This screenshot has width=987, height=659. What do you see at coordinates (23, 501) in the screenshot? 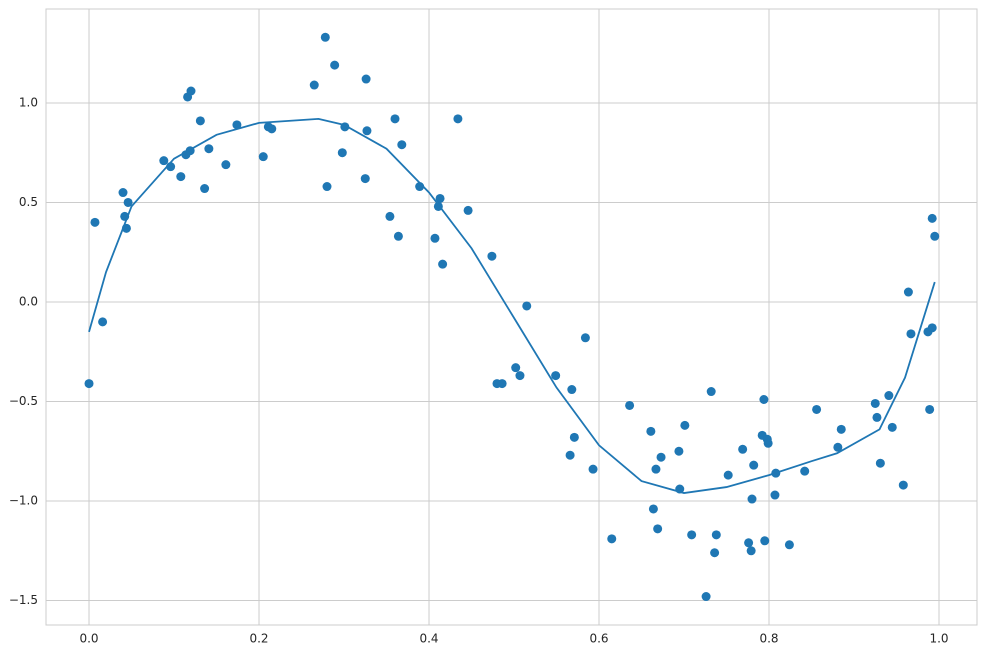
I see `y-tick-label: −1.0` at bounding box center [23, 501].